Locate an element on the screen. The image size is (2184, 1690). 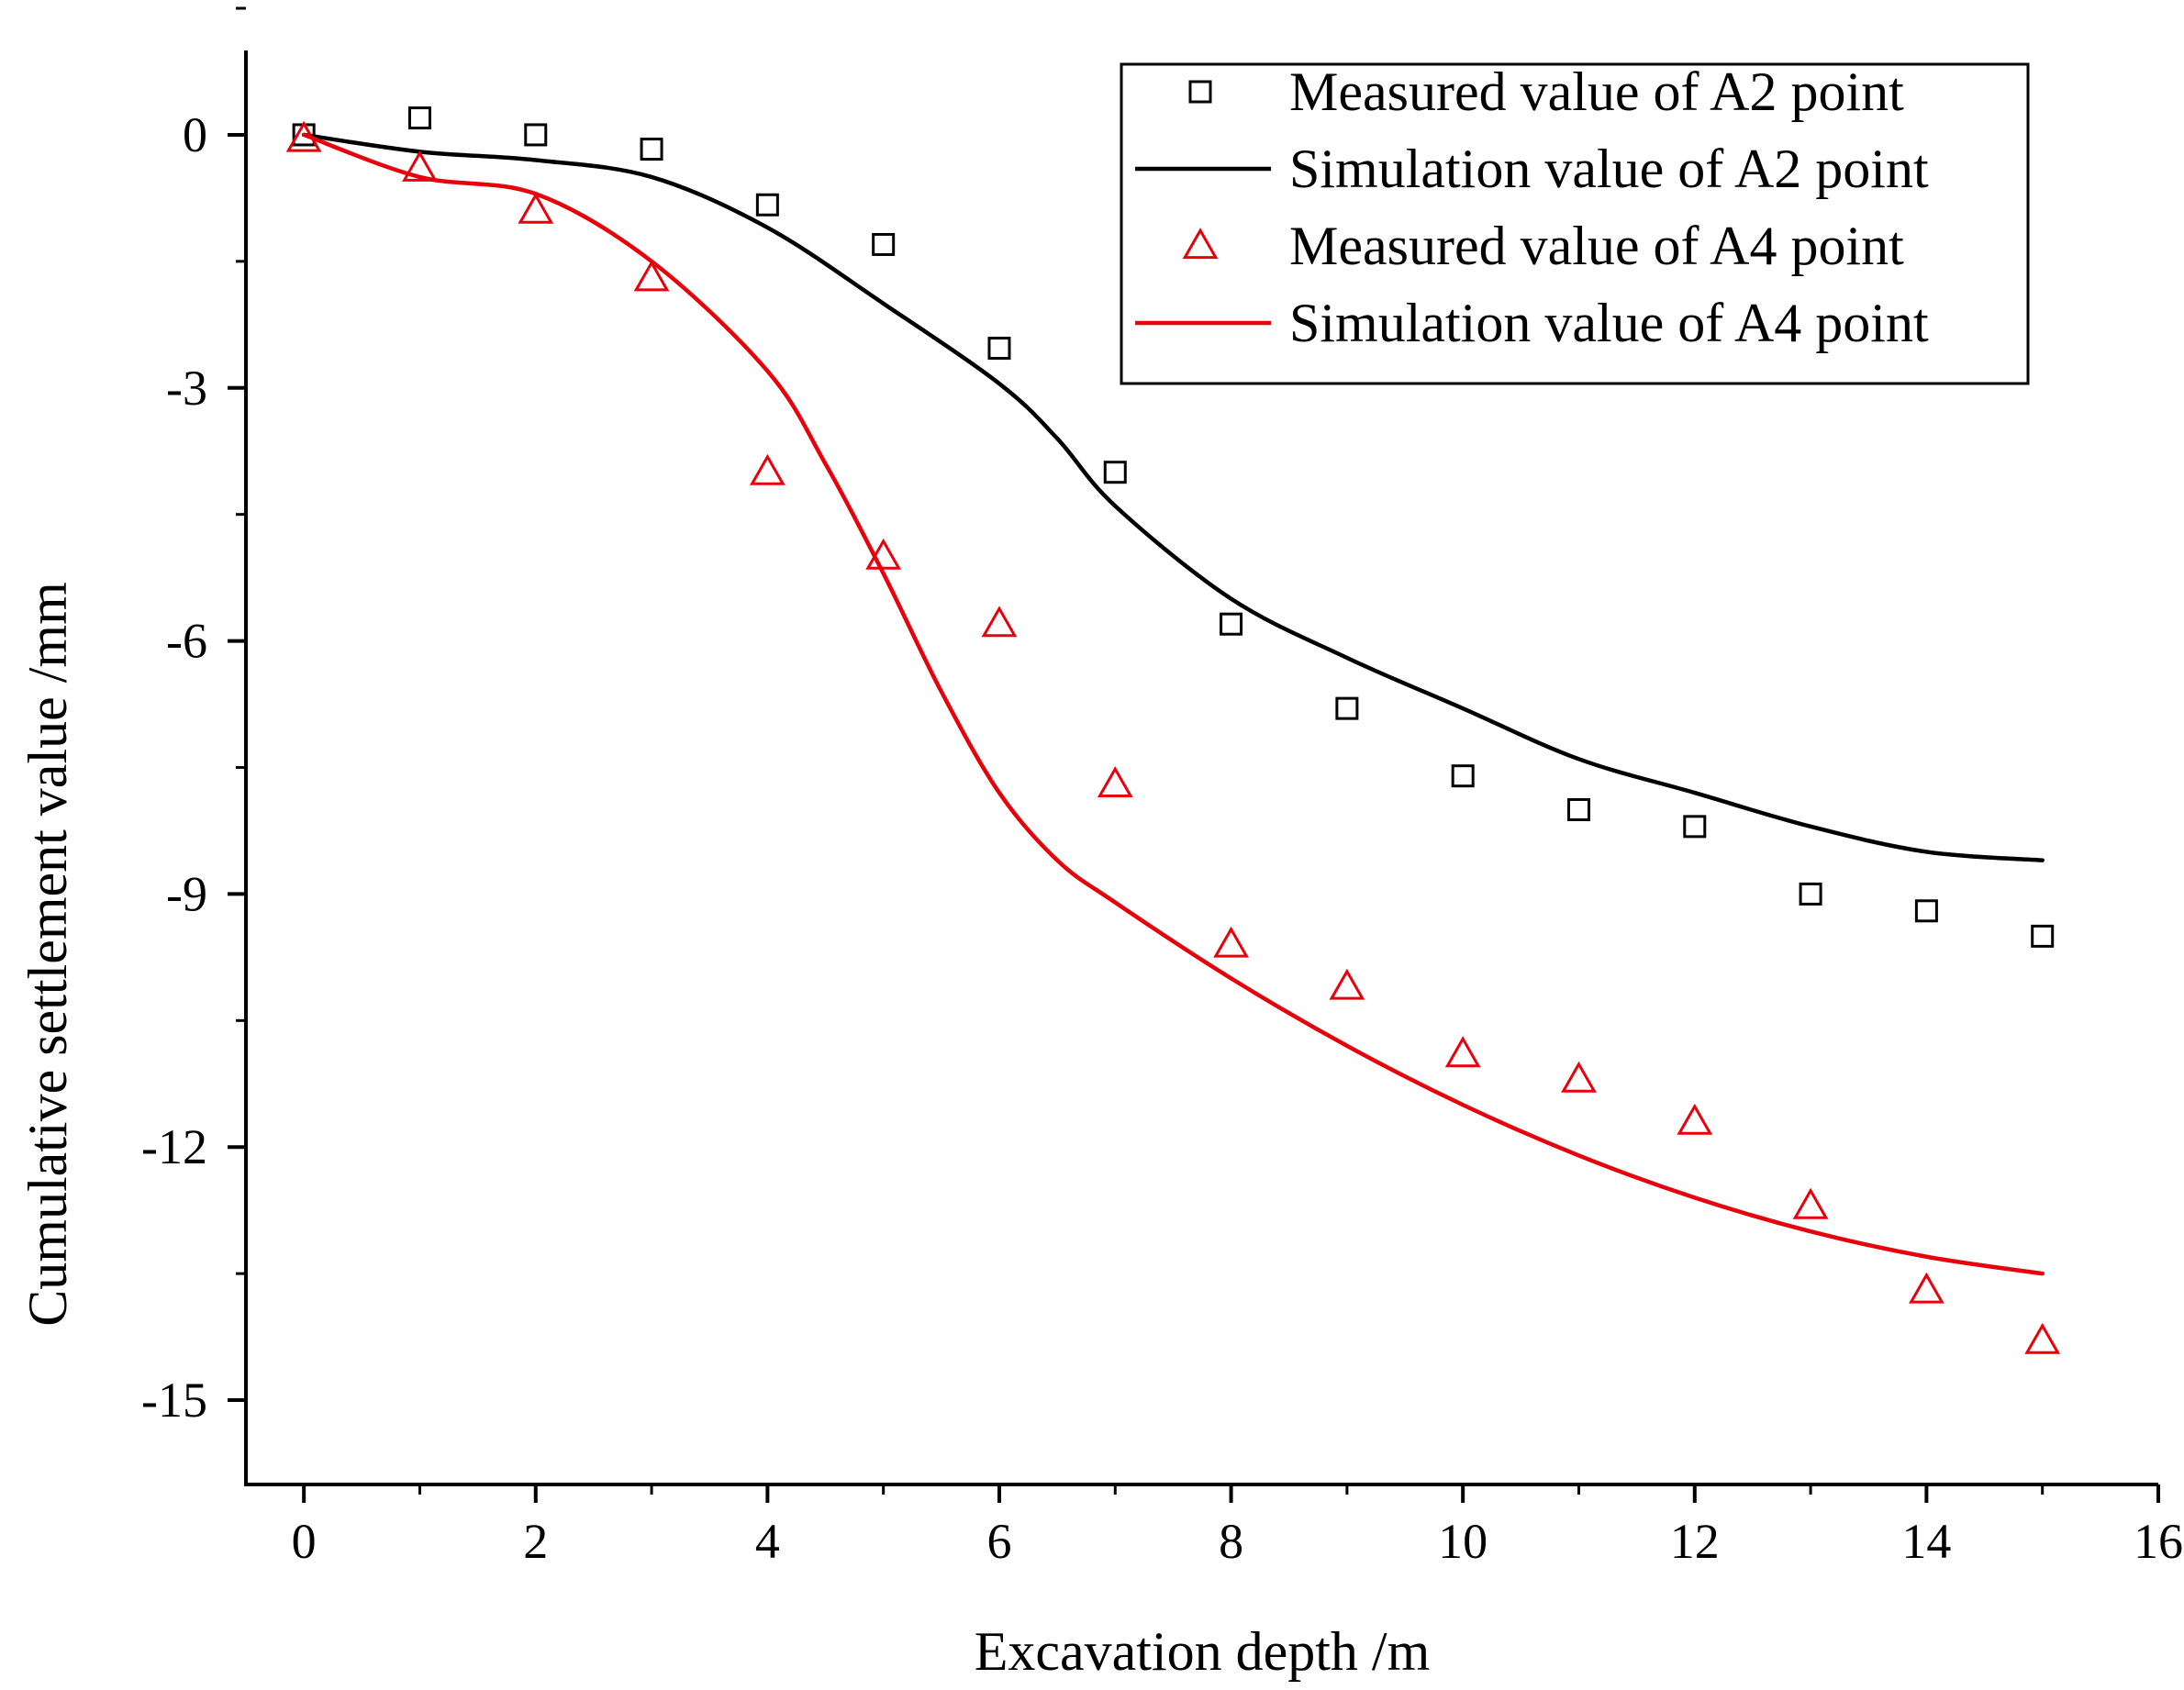
y-tick-label: -15 is located at coordinates (174, 1400).